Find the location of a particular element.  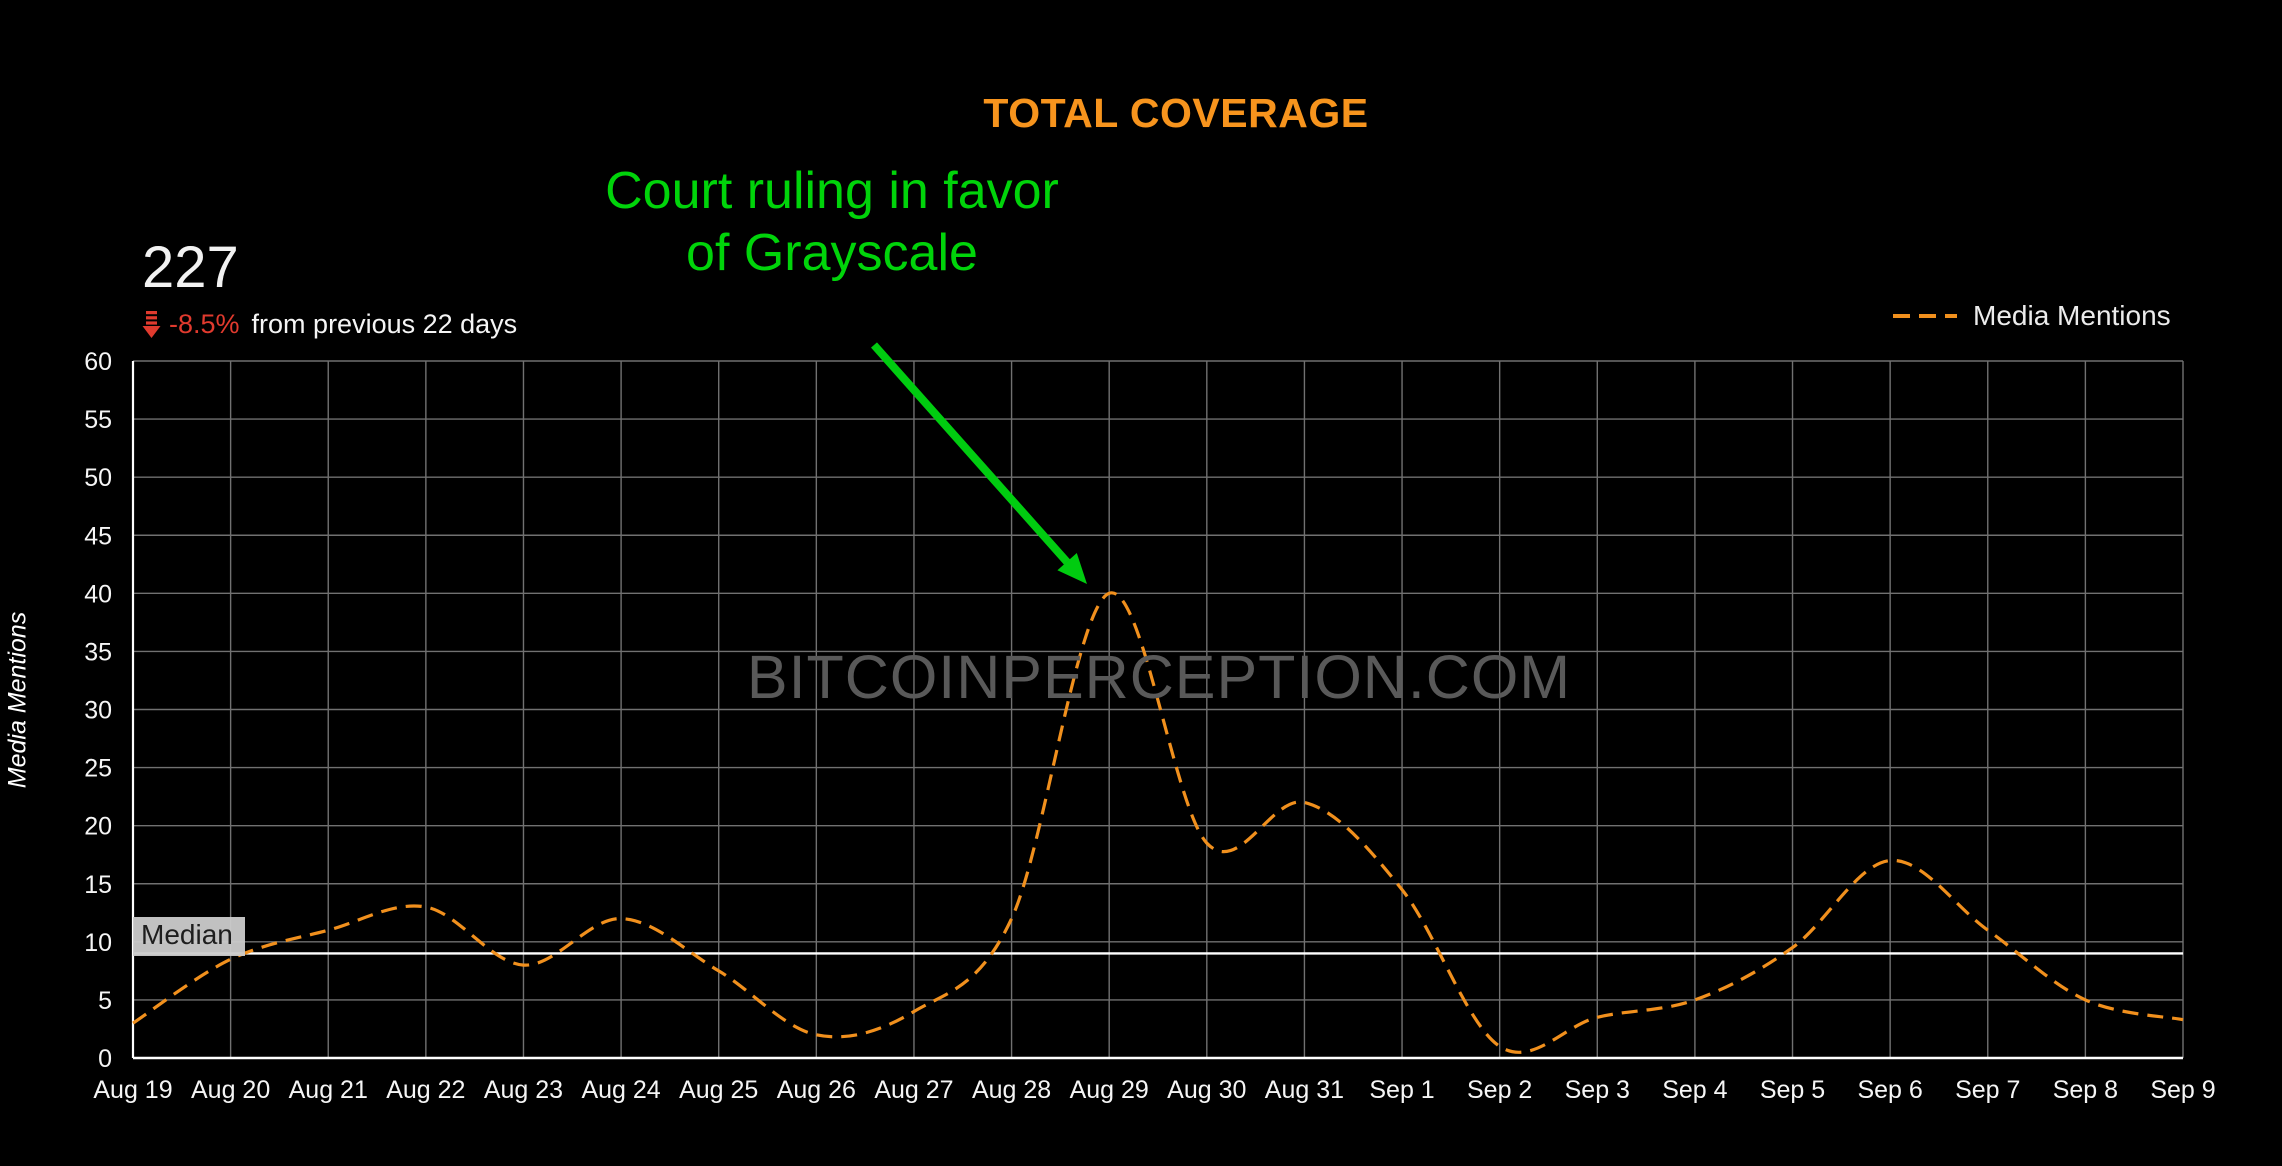

x-tick-label: Sep 7 is located at coordinates (1987, 1090).